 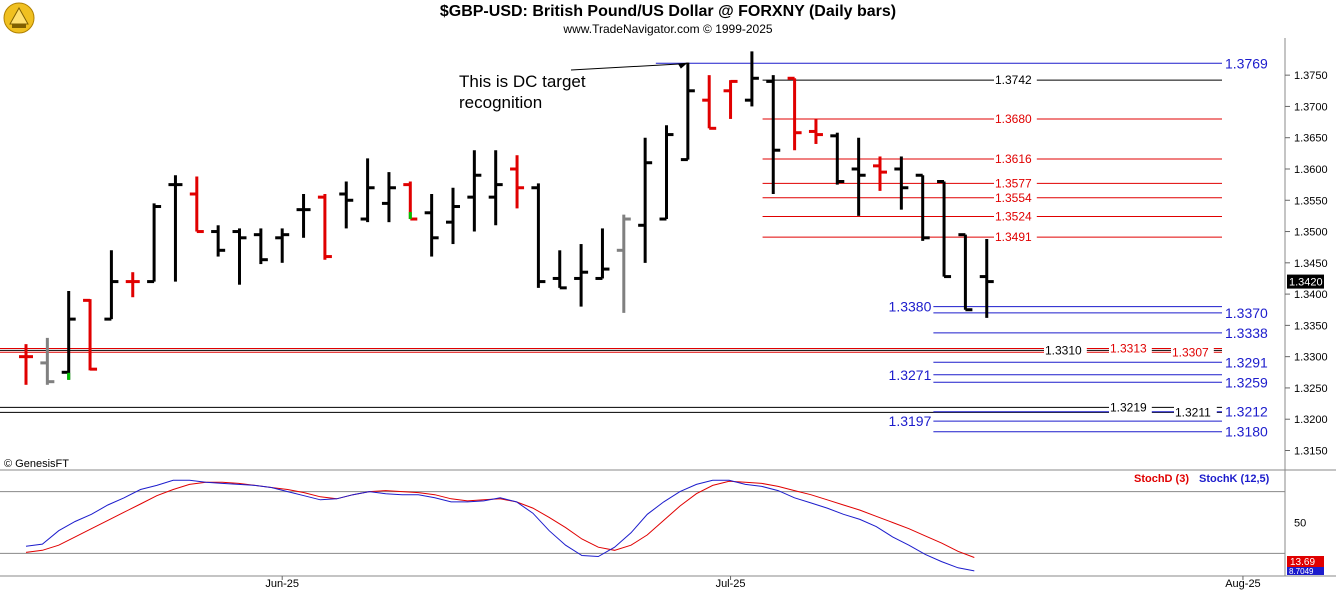 I want to click on level-label-1.3197: 1.3197, so click(x=910, y=421).